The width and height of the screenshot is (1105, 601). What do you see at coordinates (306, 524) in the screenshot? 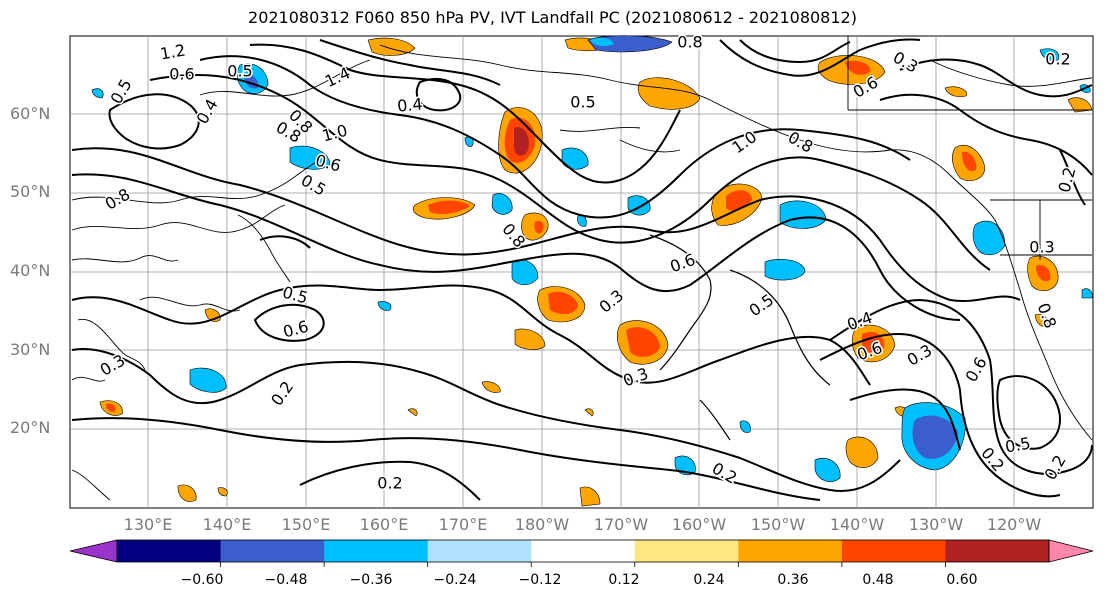
I see `lon-label-150e: 150°E` at bounding box center [306, 524].